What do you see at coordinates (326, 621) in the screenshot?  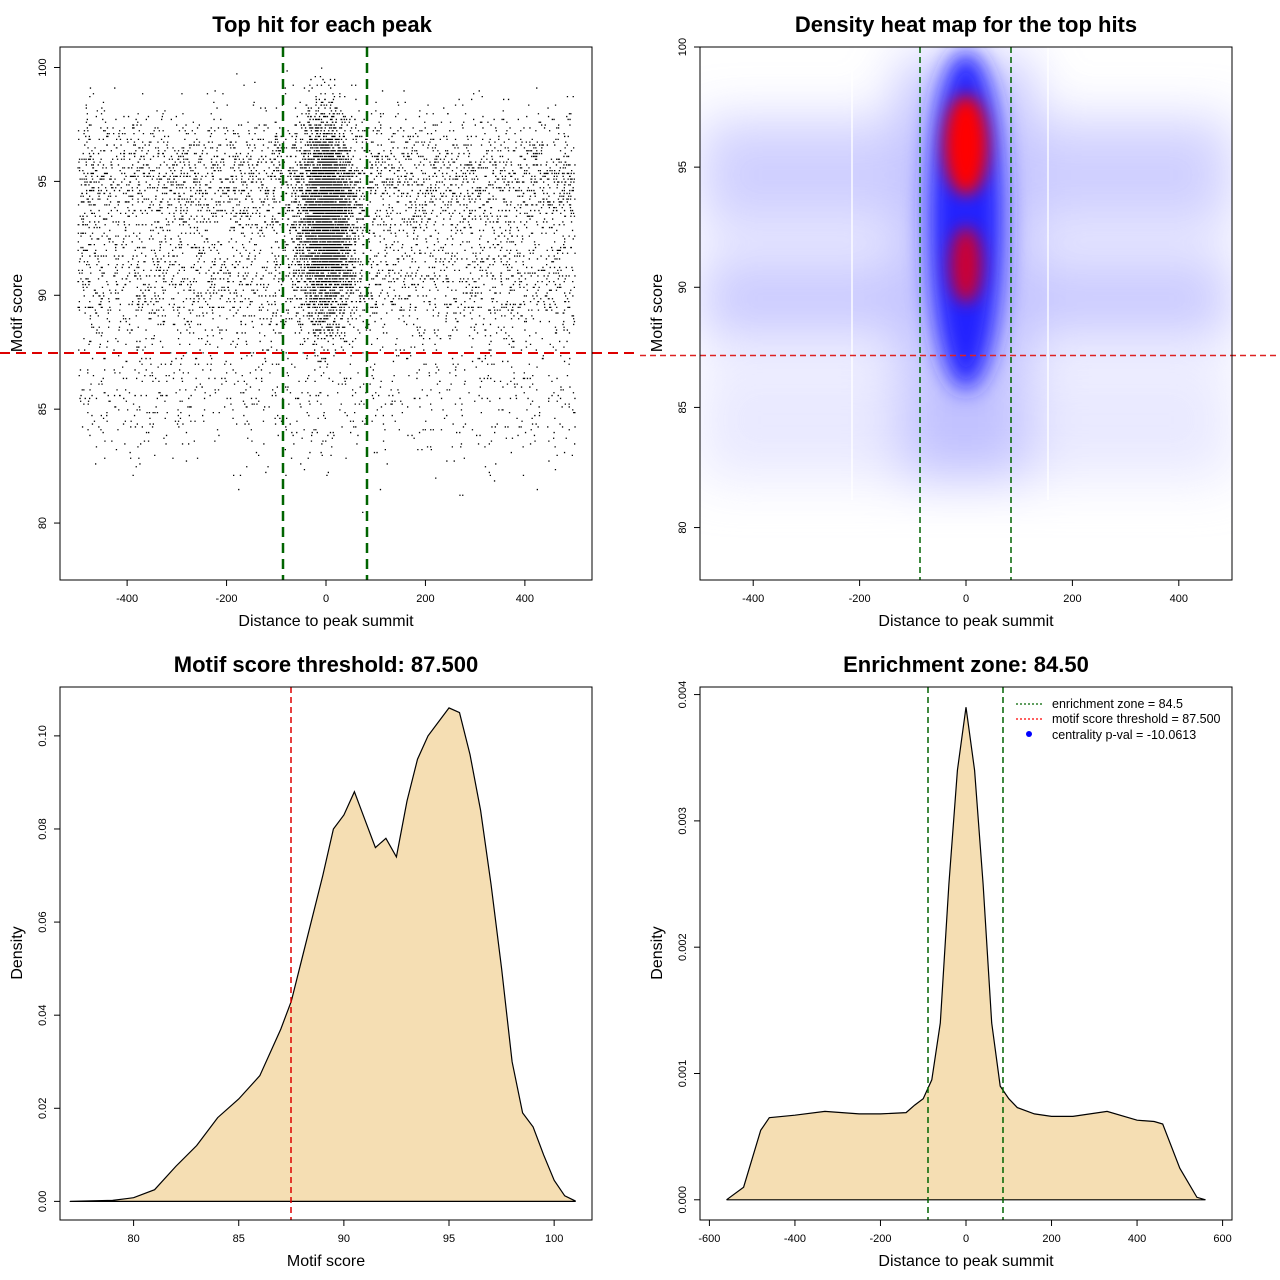 I see `scatter-x-label: Distance to peak summit` at bounding box center [326, 621].